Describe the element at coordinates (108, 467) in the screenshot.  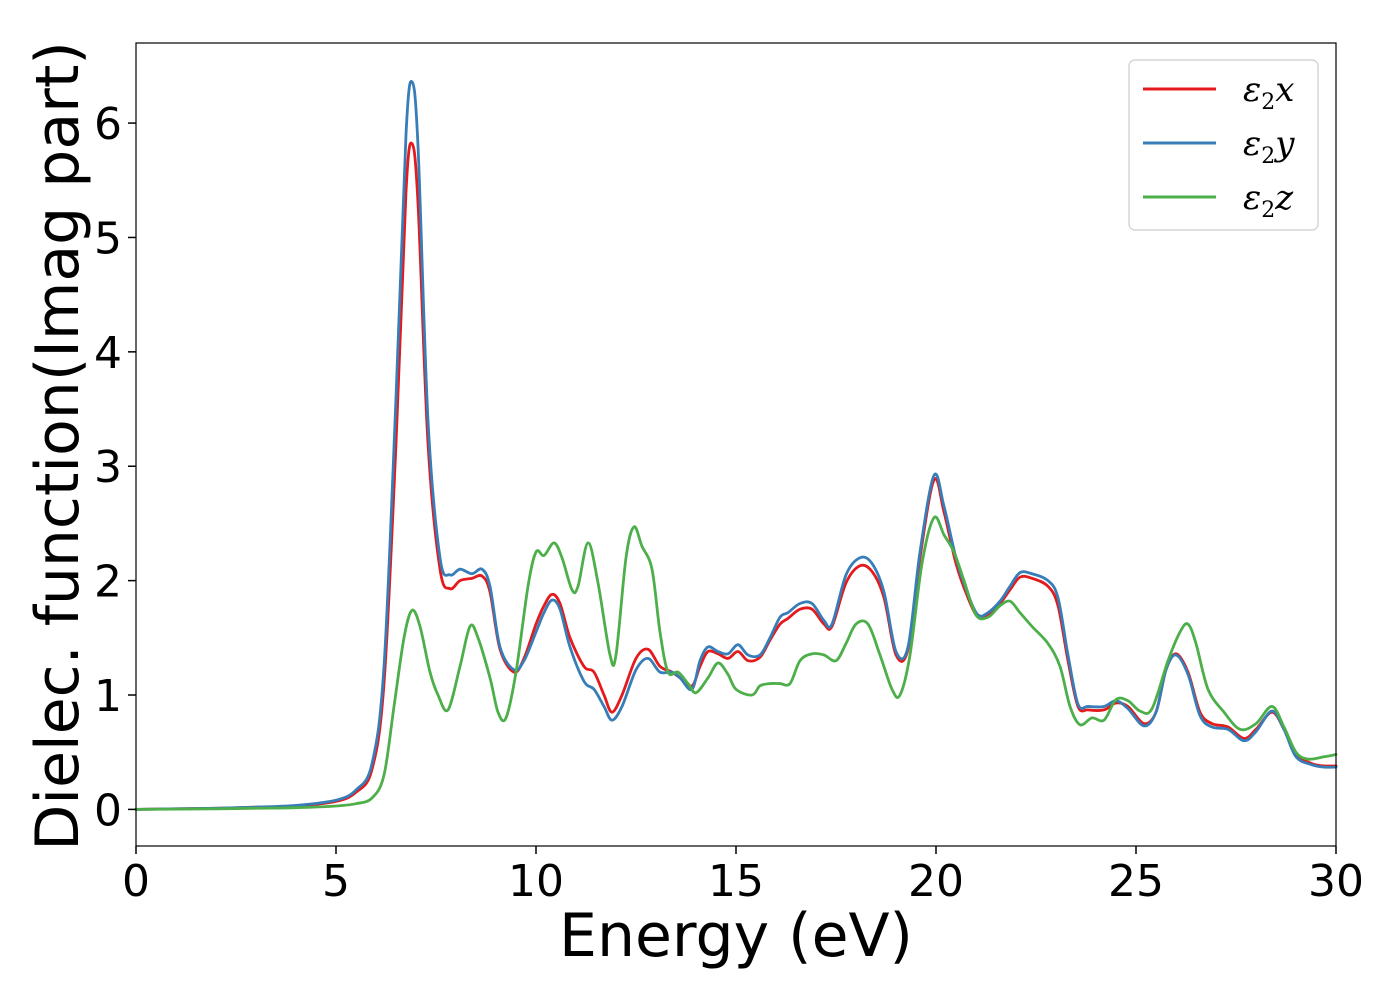
I see `y-tick-label: 3` at that location.